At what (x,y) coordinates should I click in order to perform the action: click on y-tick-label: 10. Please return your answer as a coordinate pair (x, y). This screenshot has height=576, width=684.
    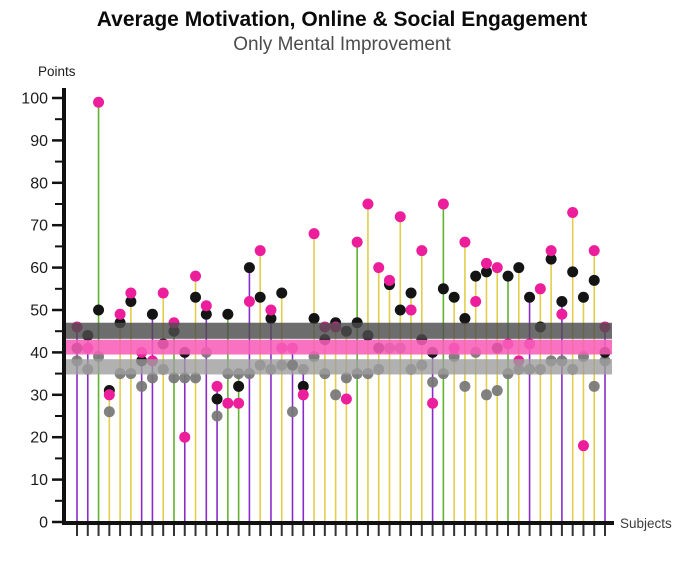
    Looking at the image, I should click on (39, 480).